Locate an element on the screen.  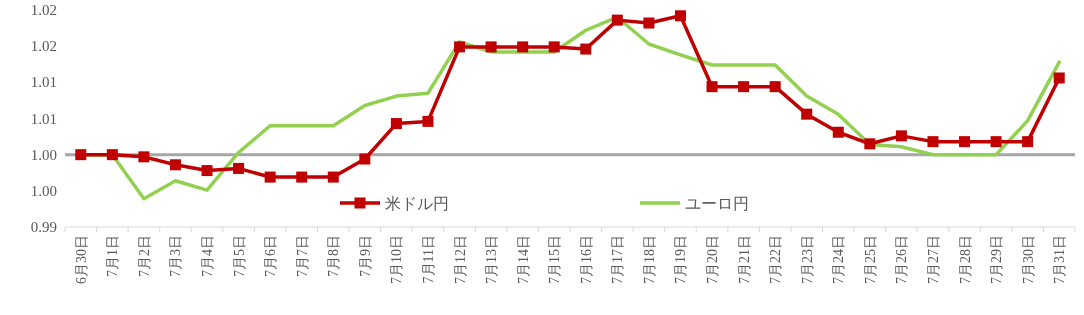
x-tick-label: 7月26日 is located at coordinates (902, 259).